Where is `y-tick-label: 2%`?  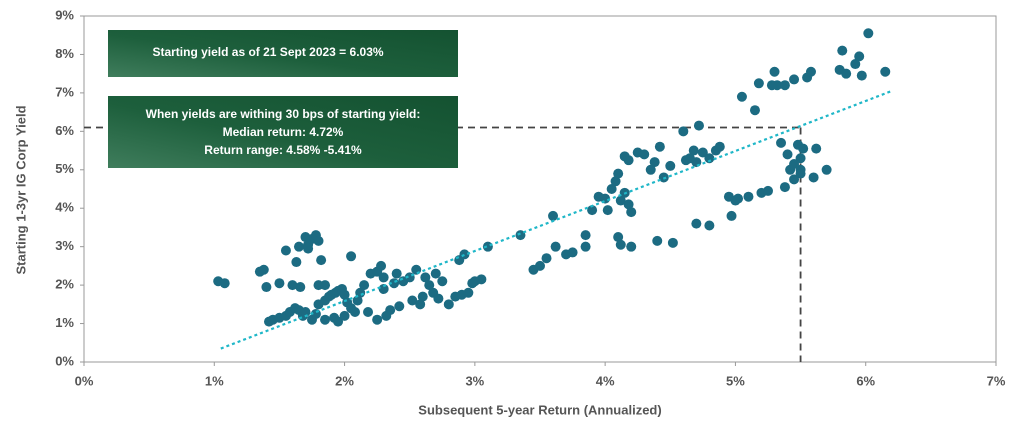 y-tick-label: 2% is located at coordinates (64, 284).